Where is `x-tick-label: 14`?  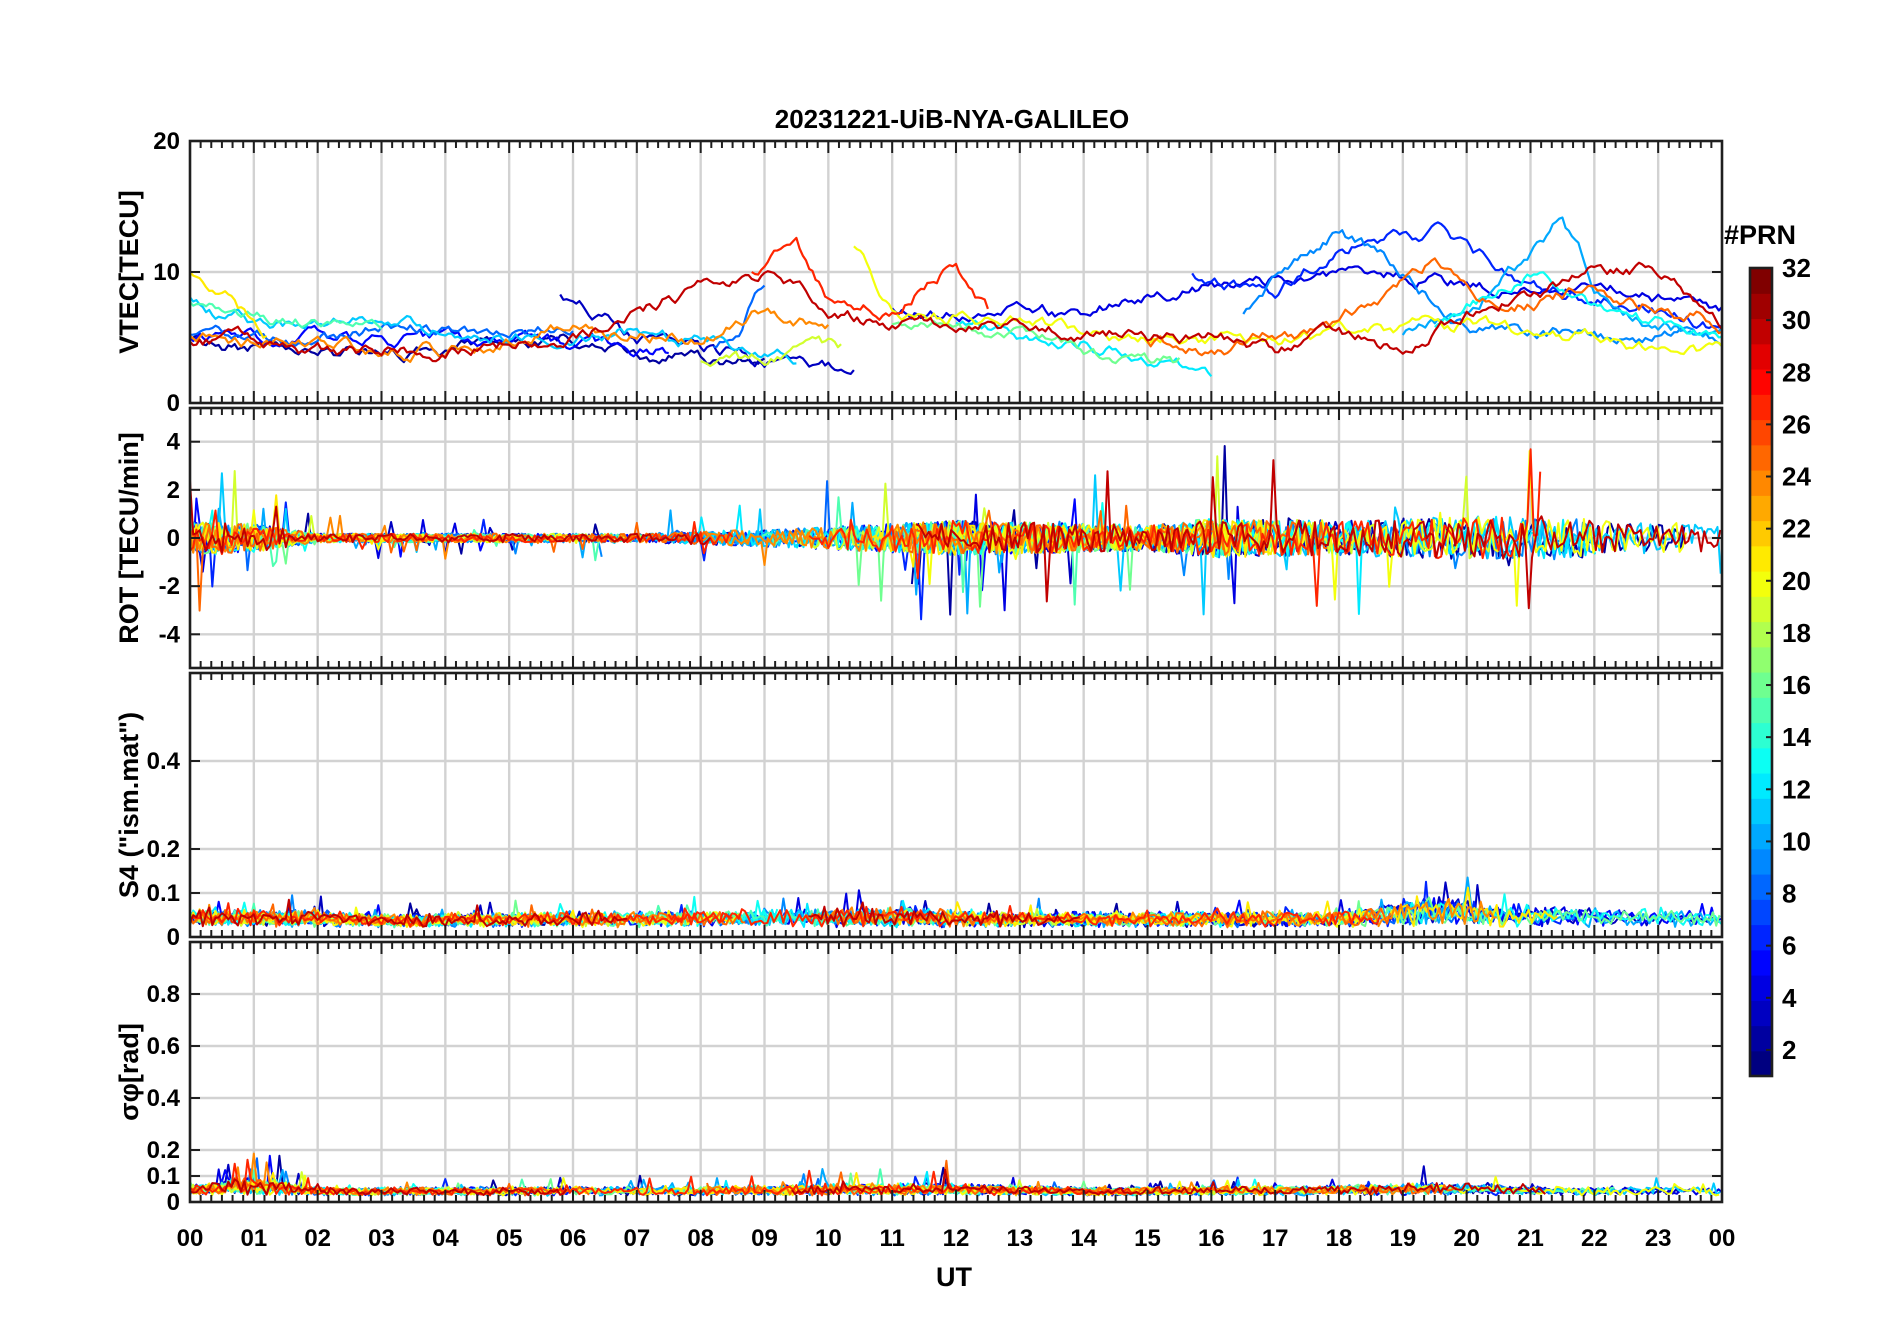 x-tick-label: 14 is located at coordinates (1083, 1238).